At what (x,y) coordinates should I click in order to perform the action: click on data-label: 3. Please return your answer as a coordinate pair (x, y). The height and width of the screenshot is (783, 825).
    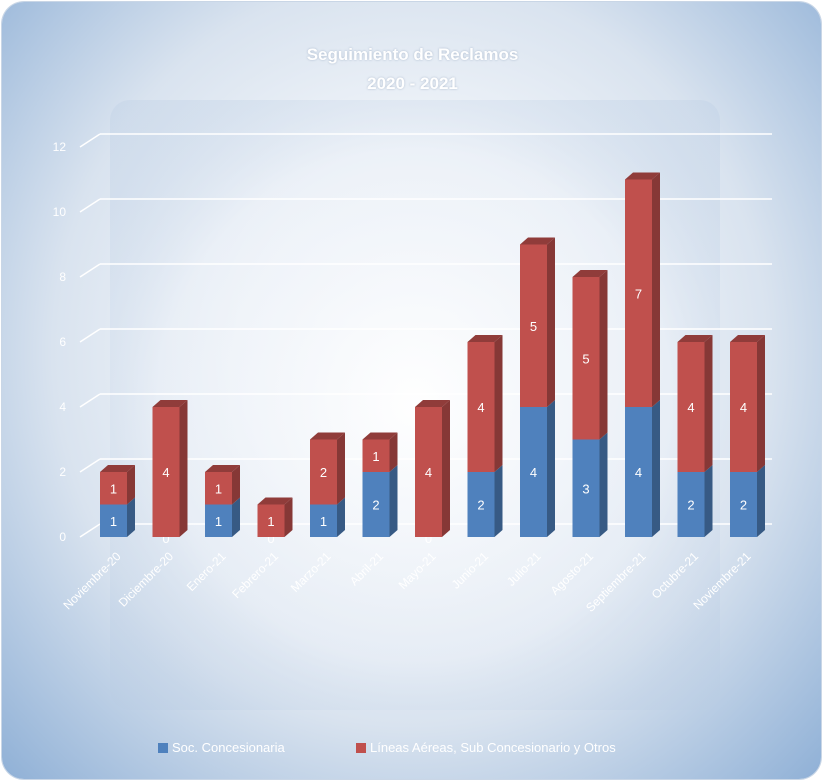
    Looking at the image, I should click on (585, 488).